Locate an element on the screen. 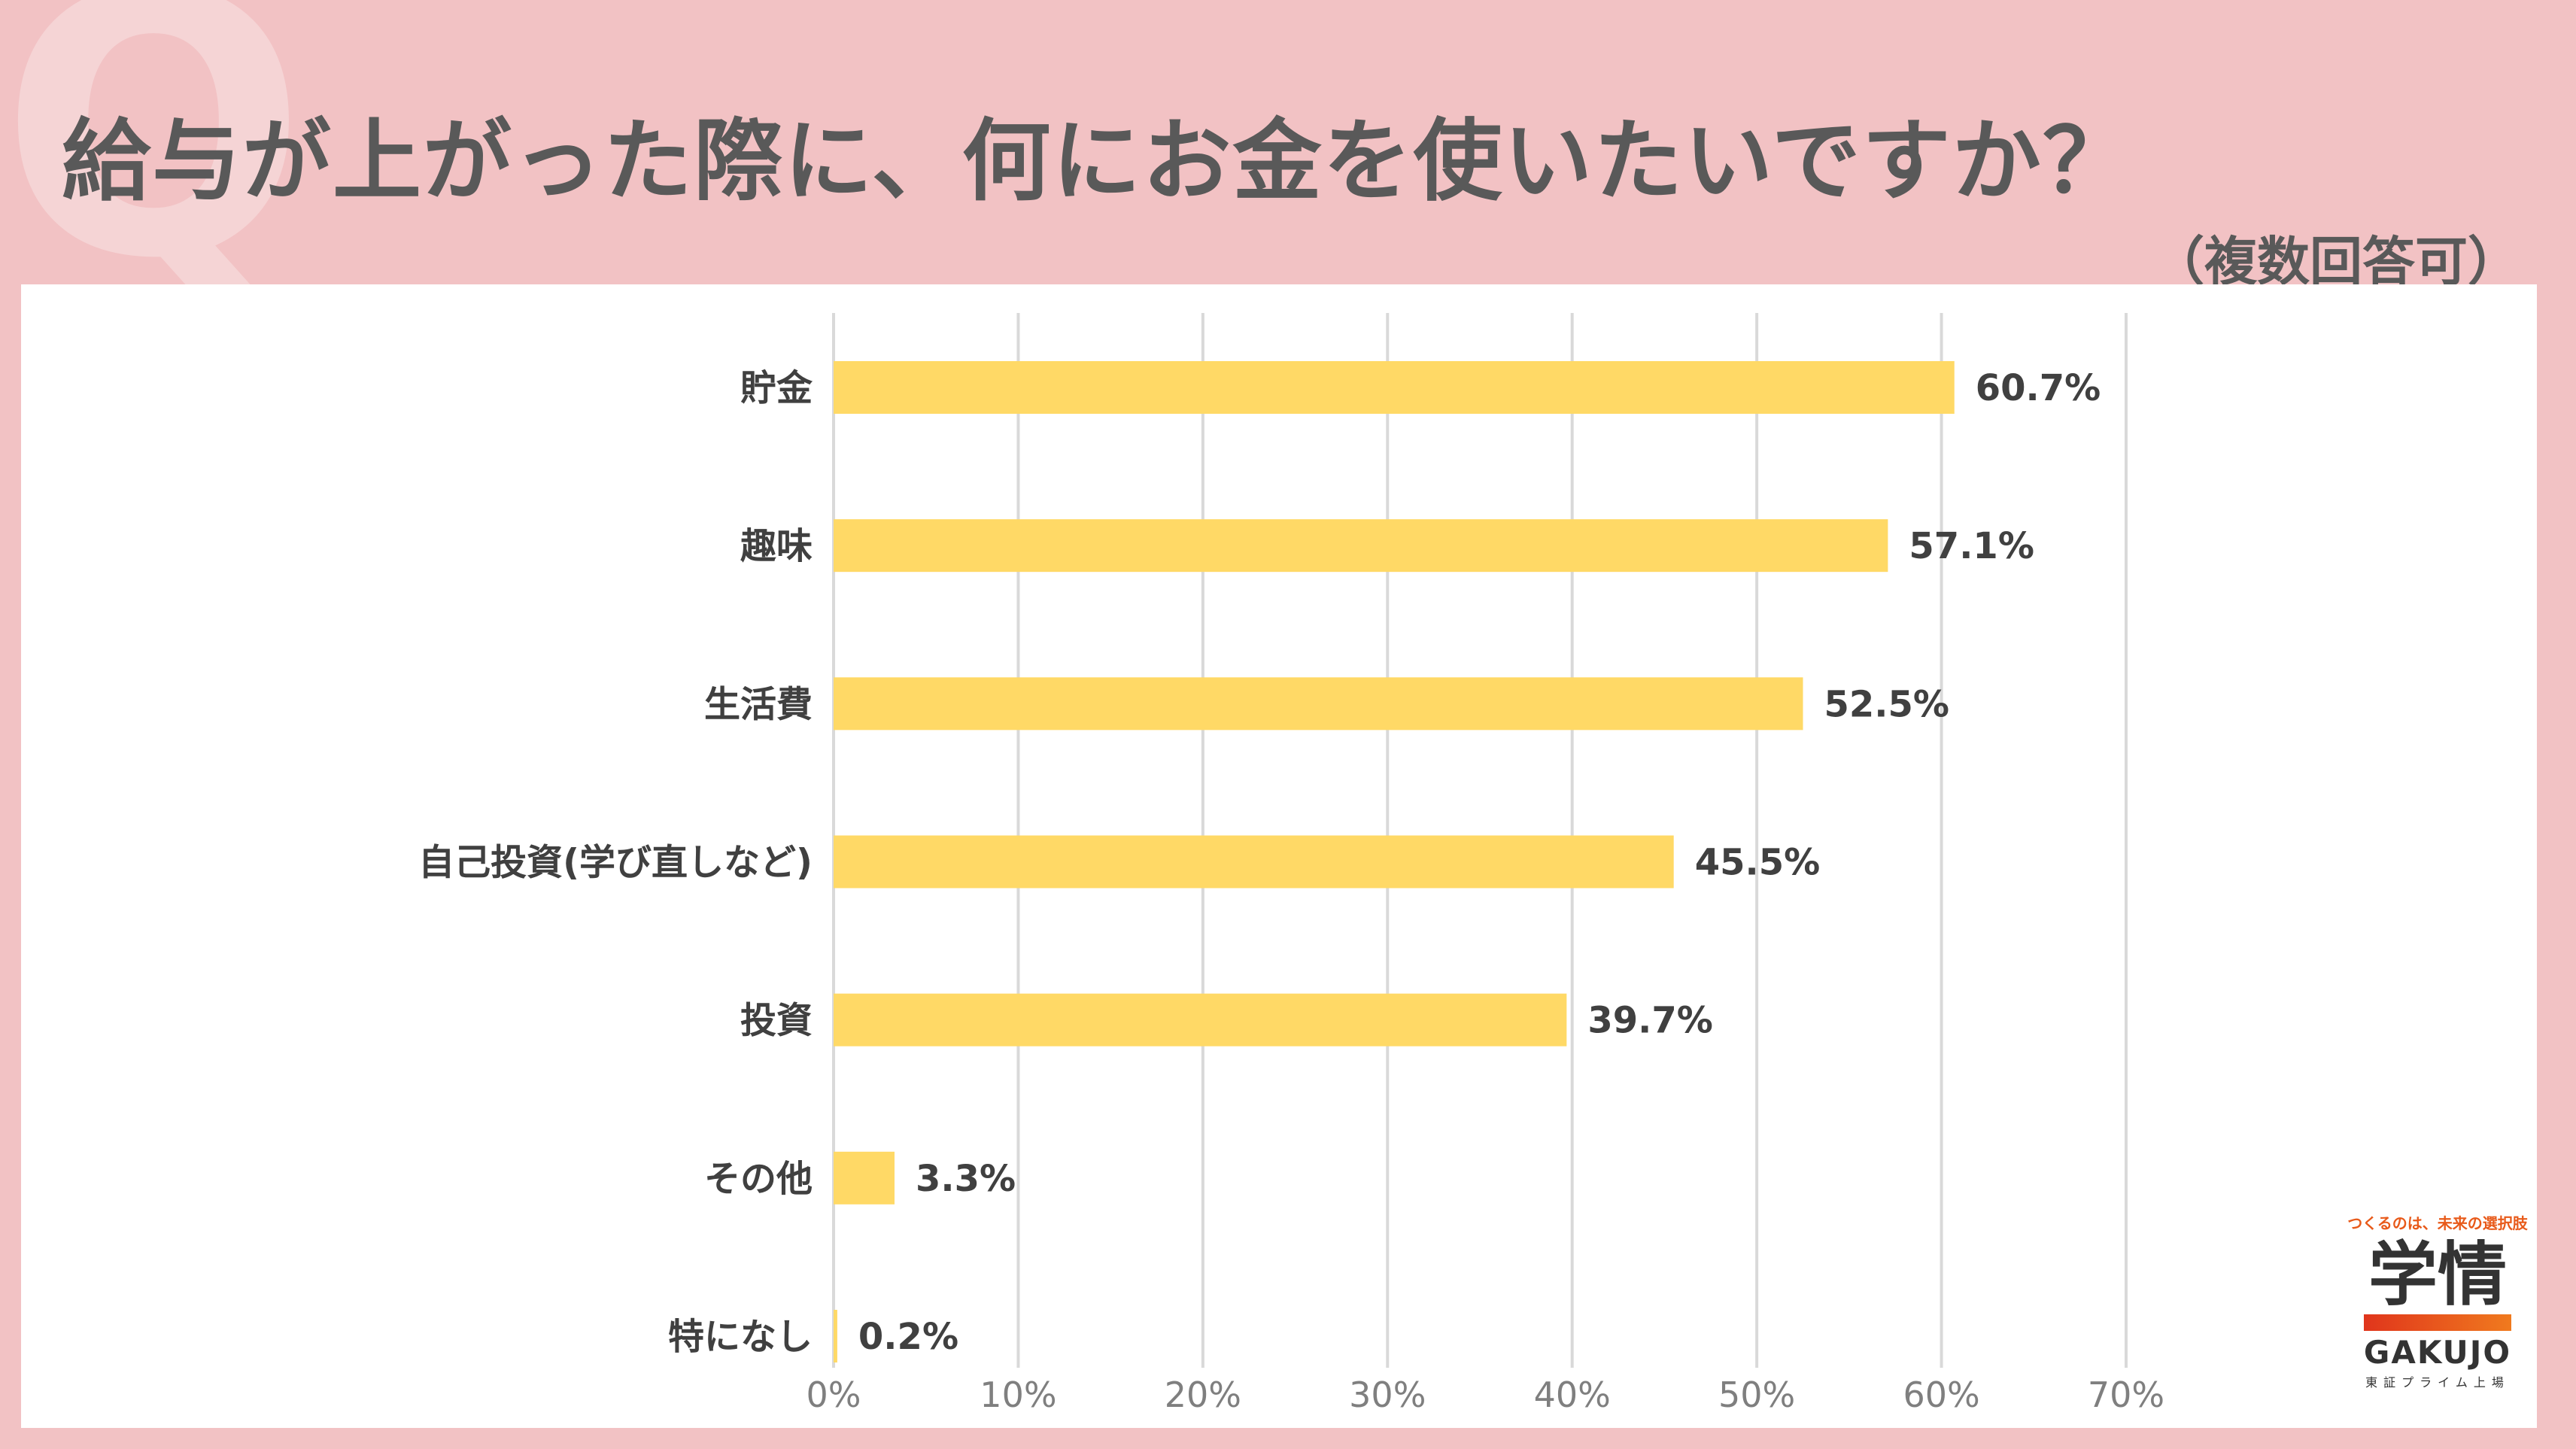 Image resolution: width=2576 pixels, height=1449 pixels. logo-bar is located at coordinates (2438, 1322).